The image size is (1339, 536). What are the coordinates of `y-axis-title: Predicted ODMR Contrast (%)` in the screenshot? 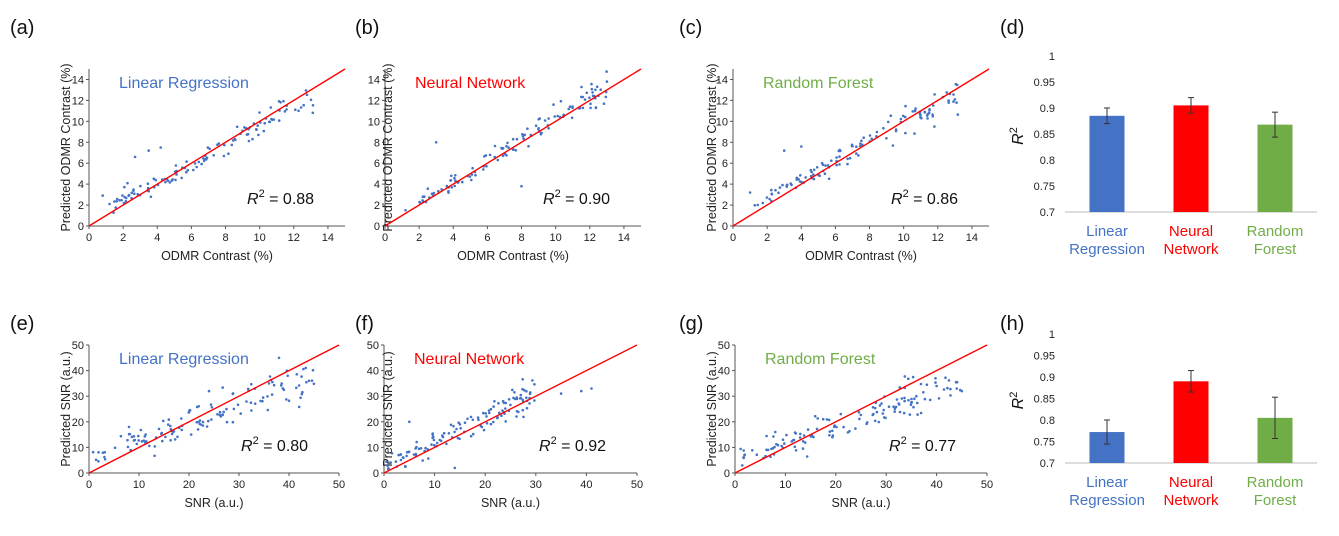 It's located at (66, 147).